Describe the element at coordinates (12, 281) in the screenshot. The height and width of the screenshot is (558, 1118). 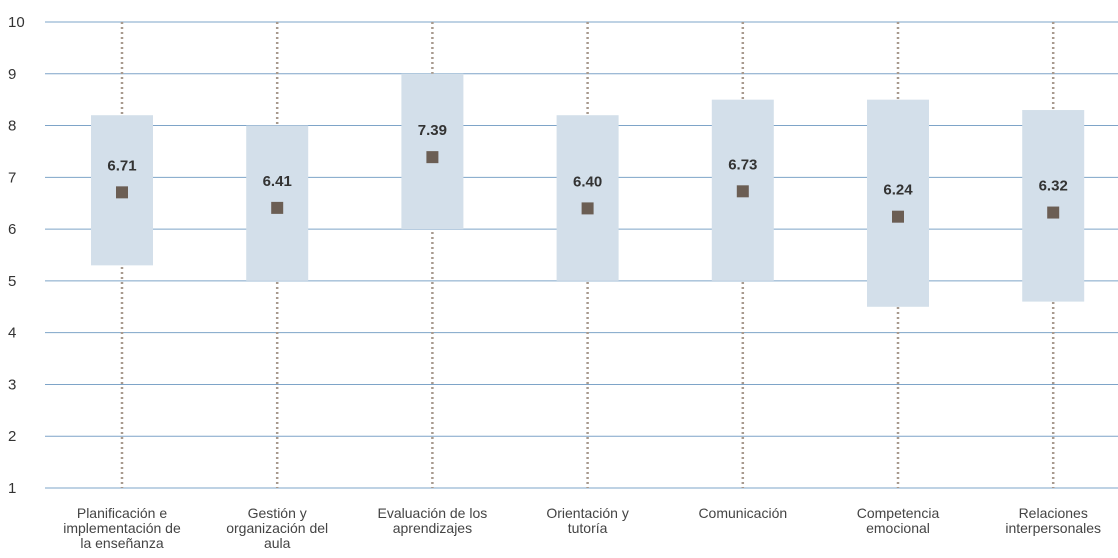
I see `y-tick-label: 5` at that location.